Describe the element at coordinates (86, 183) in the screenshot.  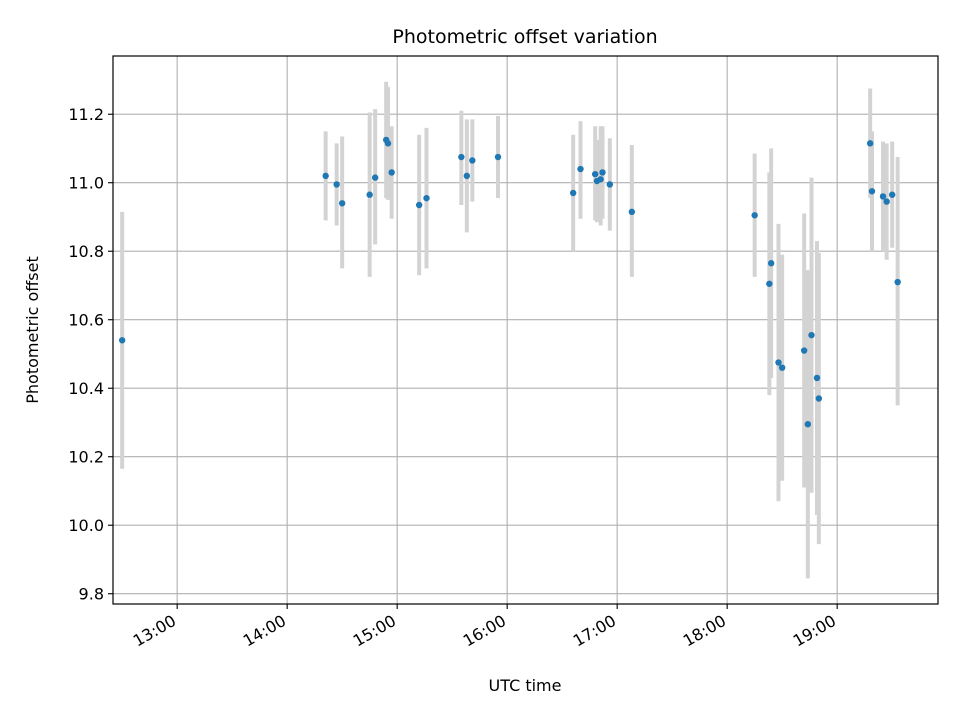
I see `y-tick-label: 11.0` at that location.